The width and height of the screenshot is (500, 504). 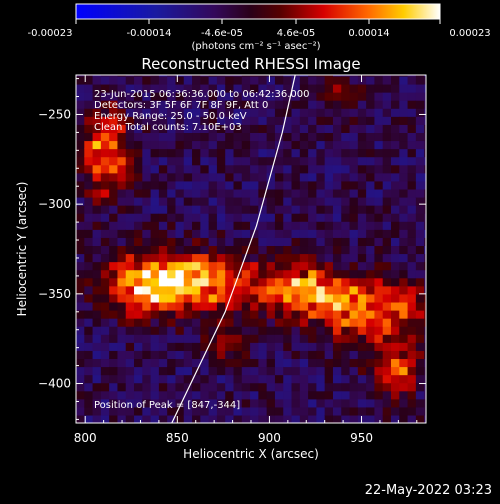 What do you see at coordinates (296, 33) in the screenshot?
I see `colorbar-tick-label: 4.6e-05` at bounding box center [296, 33].